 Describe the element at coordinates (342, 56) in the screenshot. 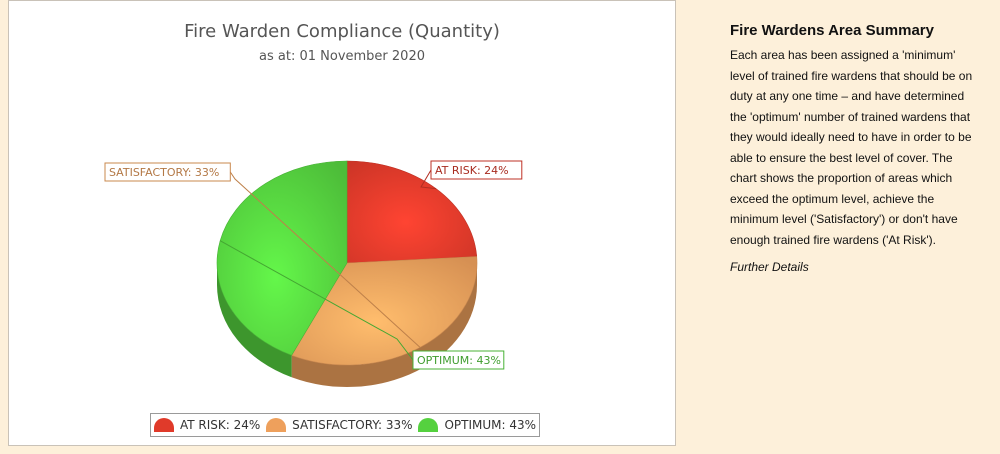

I see `chart-subtitle: as at: 01 November 2020` at that location.